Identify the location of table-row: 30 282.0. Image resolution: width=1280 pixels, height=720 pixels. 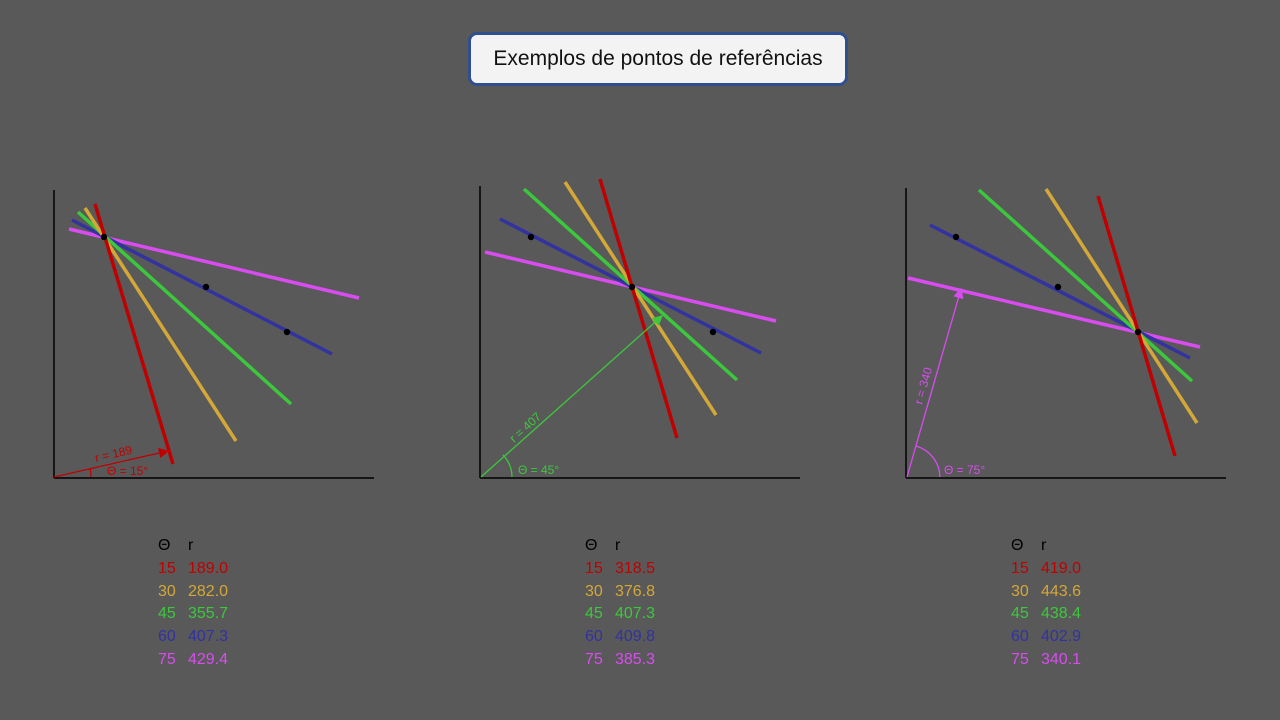
(193, 592).